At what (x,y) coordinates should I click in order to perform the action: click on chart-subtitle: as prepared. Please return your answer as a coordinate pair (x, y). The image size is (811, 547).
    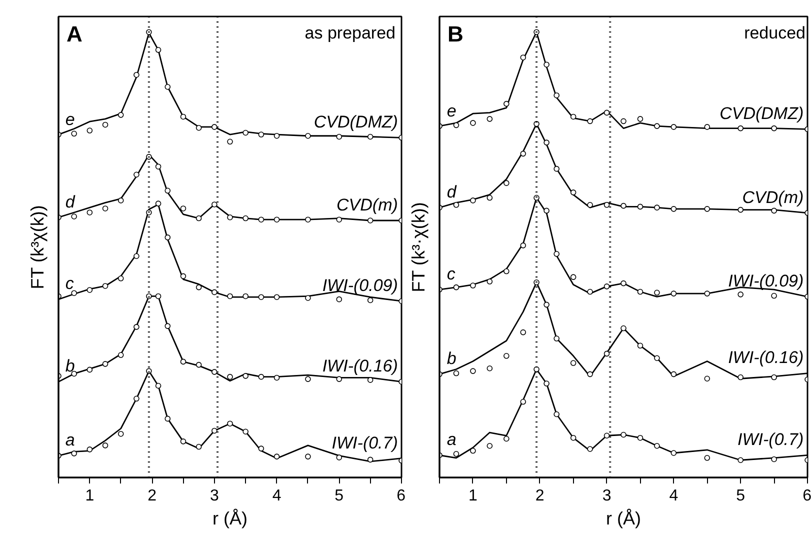
    Looking at the image, I should click on (350, 33).